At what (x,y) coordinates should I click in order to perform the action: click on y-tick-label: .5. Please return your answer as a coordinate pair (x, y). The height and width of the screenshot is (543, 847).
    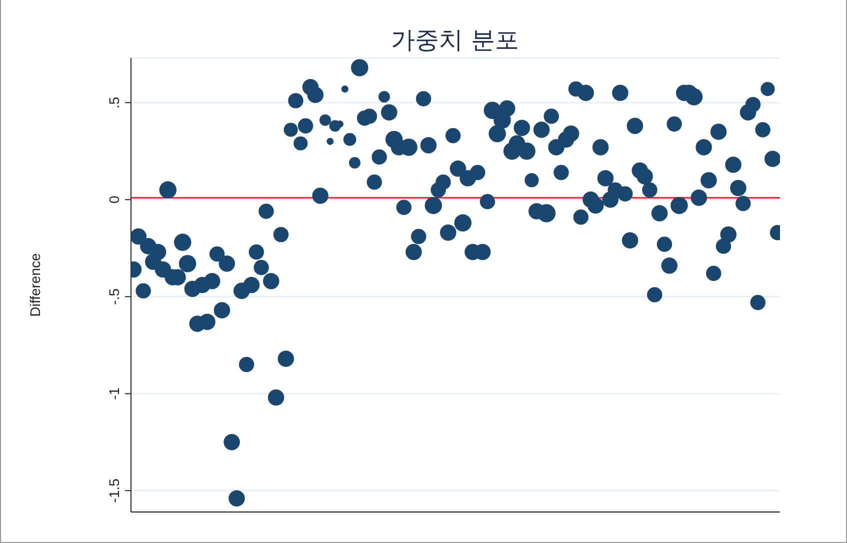
    Looking at the image, I should click on (114, 102).